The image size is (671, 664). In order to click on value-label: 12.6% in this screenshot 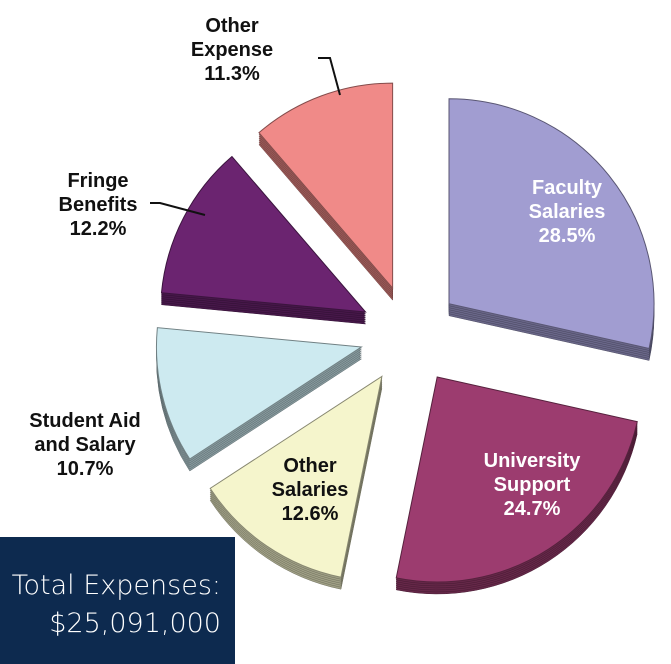, I will do `click(310, 514)`.